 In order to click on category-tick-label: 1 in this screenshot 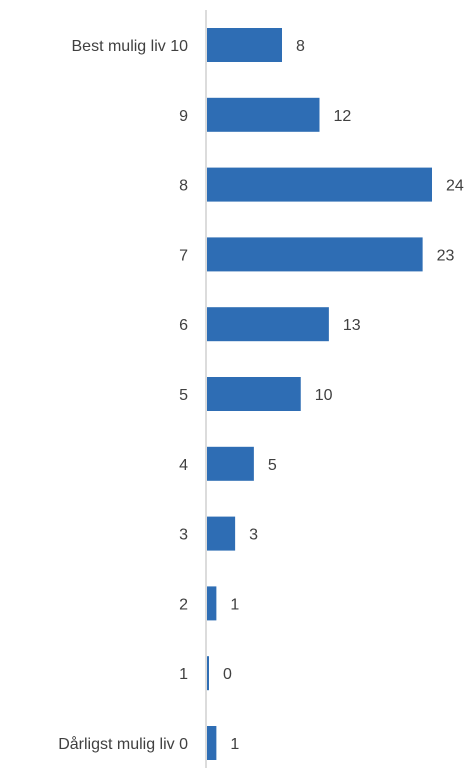, I will do `click(183, 674)`.